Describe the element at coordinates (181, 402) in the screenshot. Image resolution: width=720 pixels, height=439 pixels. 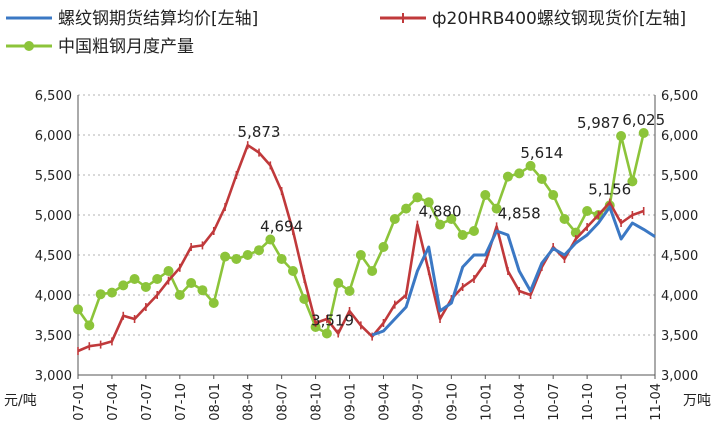
I see `x-tick-label: 07-10` at that location.